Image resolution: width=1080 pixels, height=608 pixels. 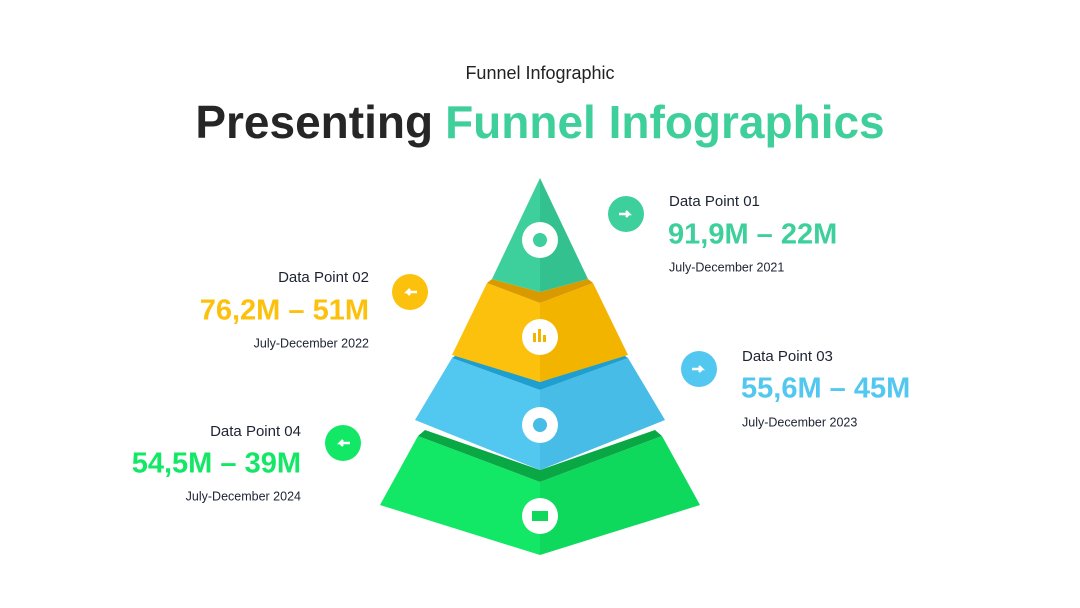 I want to click on title-accent: Funnel Infographics, so click(x=665, y=122).